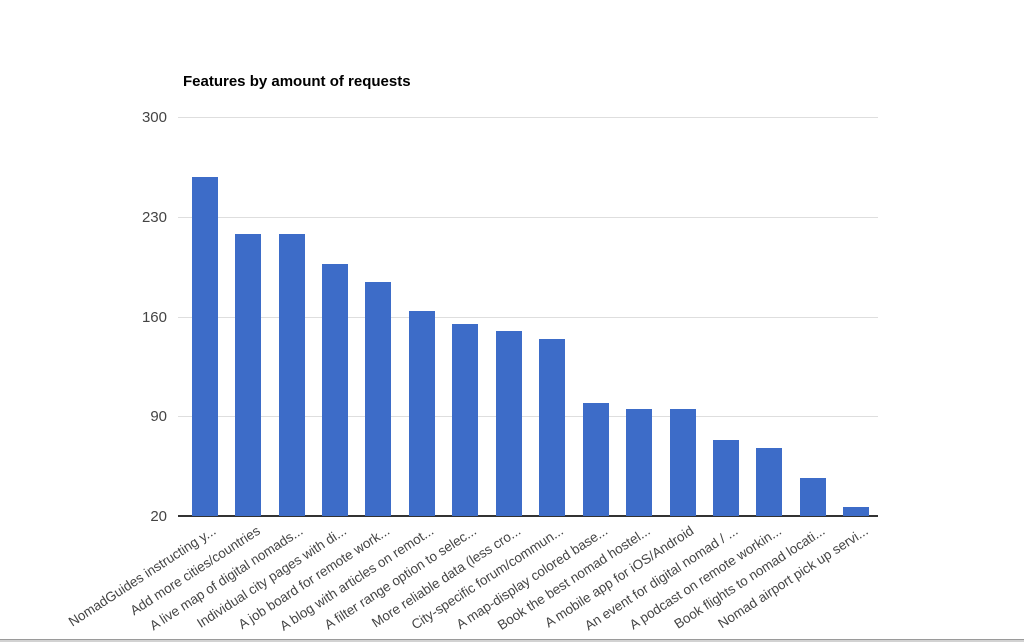 The image size is (1024, 642). I want to click on y-tick-label: 90, so click(158, 417).